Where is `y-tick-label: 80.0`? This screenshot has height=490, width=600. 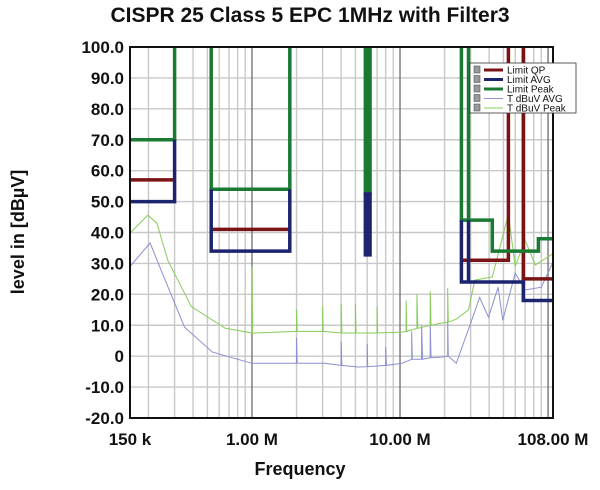
y-tick-label: 80.0 is located at coordinates (107, 109).